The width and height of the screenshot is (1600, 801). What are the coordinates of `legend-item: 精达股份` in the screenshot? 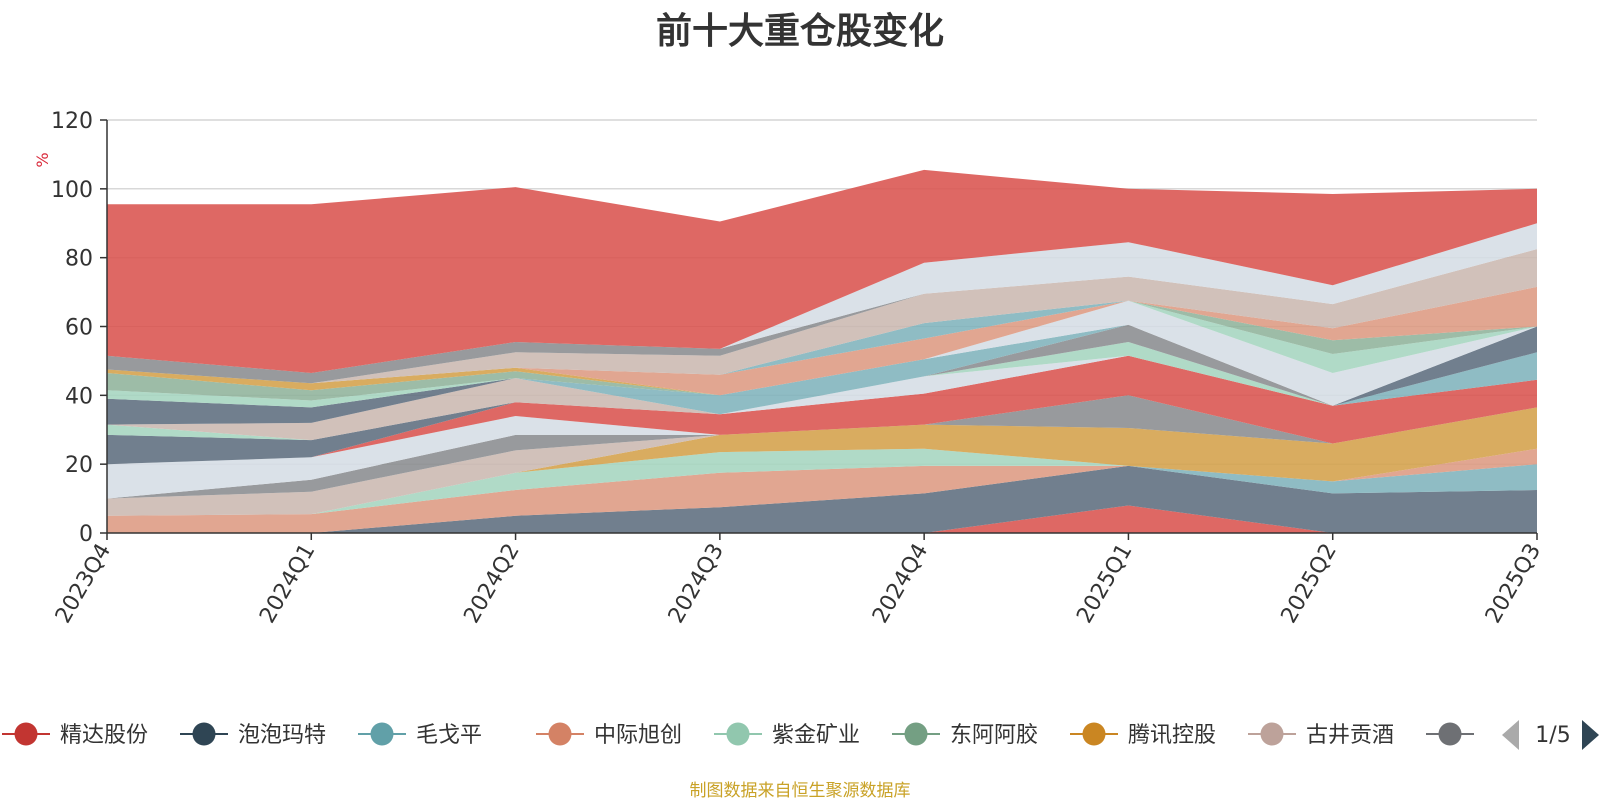 It's located at (75, 735).